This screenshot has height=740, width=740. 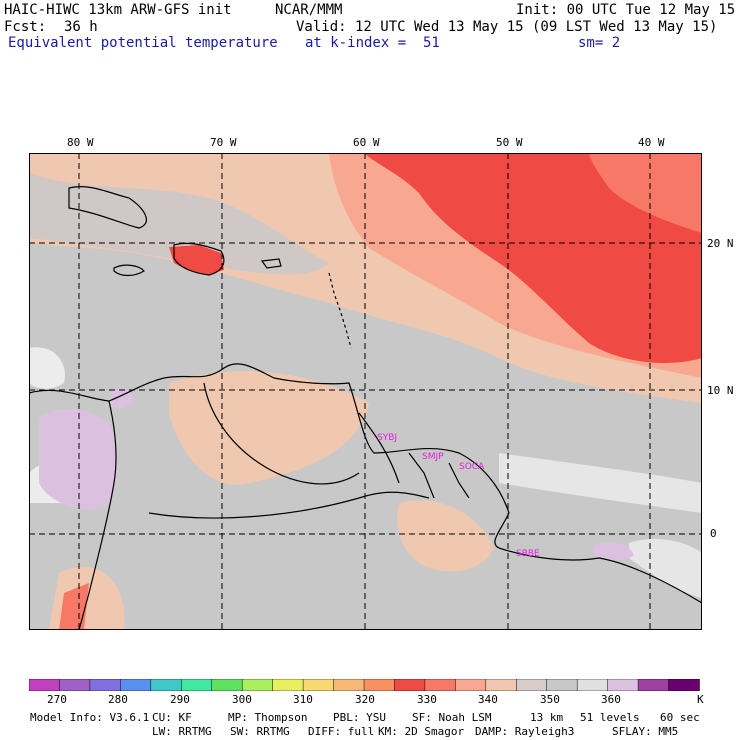 What do you see at coordinates (303, 699) in the screenshot?
I see `colorbar-tick-310: 310` at bounding box center [303, 699].